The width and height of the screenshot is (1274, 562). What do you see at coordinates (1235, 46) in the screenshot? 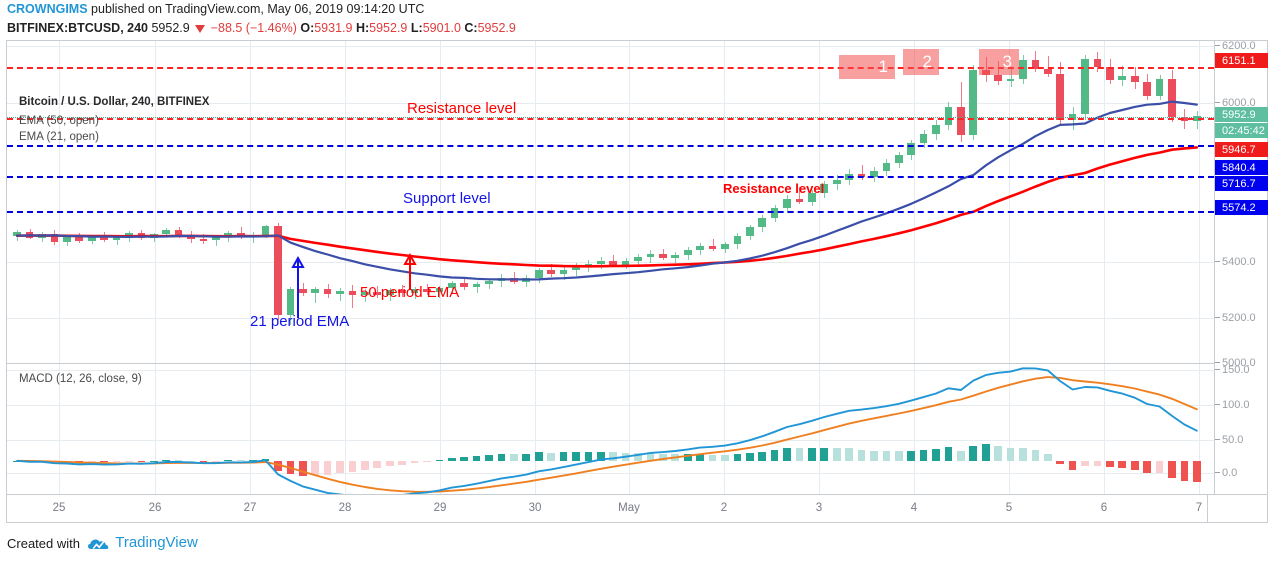
I see `price-tick: 6200.0` at bounding box center [1235, 46].